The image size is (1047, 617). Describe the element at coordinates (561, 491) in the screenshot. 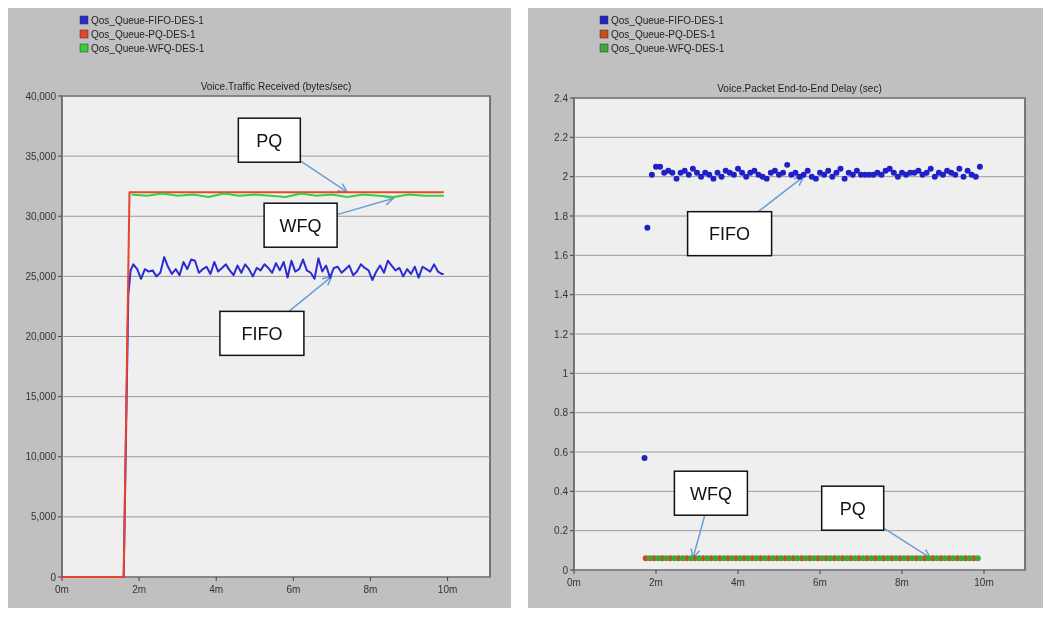

I see `y-tick-label: 0.4` at that location.